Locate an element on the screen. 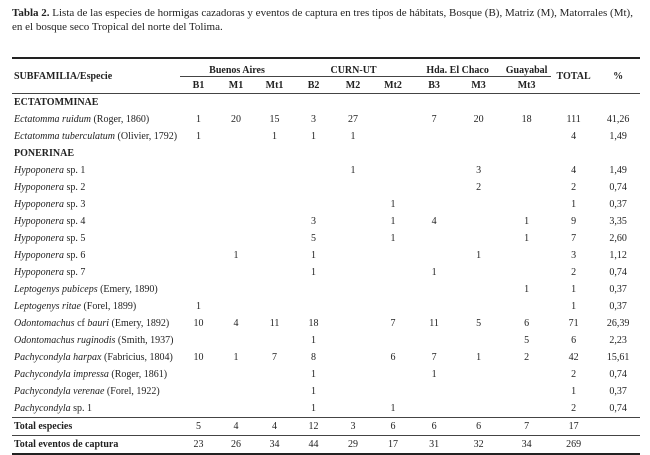 The width and height of the screenshot is (650, 455). group-hda-el-chaco: Hda. El Chaco is located at coordinates (458, 67).